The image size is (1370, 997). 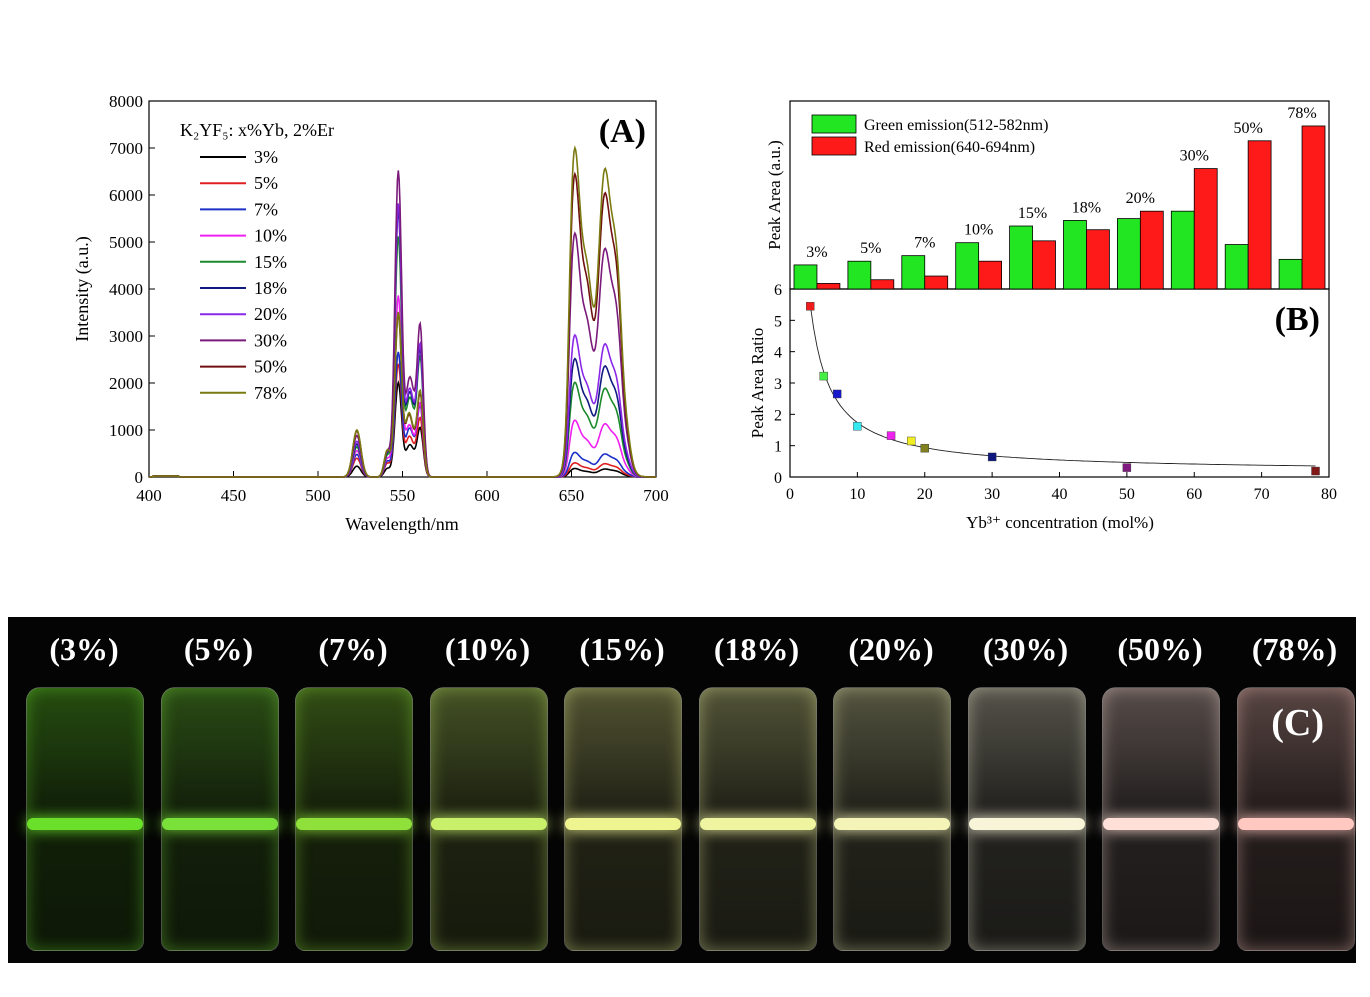 I want to click on x-tick-label: 500, so click(x=318, y=495).